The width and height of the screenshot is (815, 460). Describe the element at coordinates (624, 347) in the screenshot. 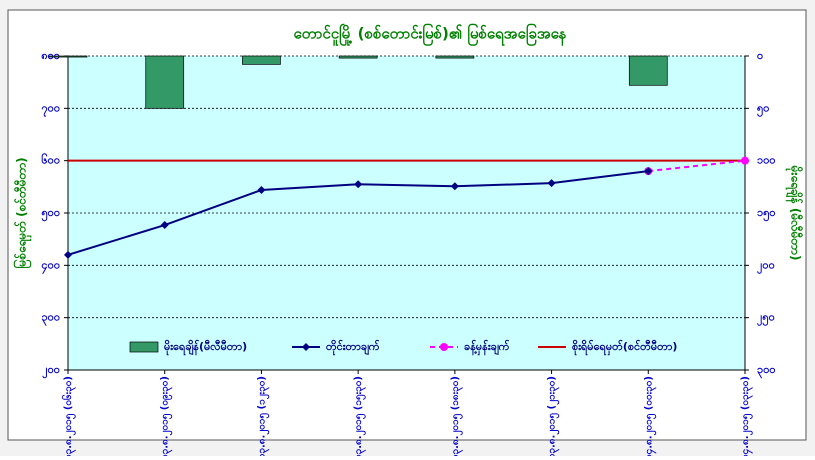

I see `legend-label: စိုးရိမ်ရေမှတ်(စင်တီမီတာ)` at that location.